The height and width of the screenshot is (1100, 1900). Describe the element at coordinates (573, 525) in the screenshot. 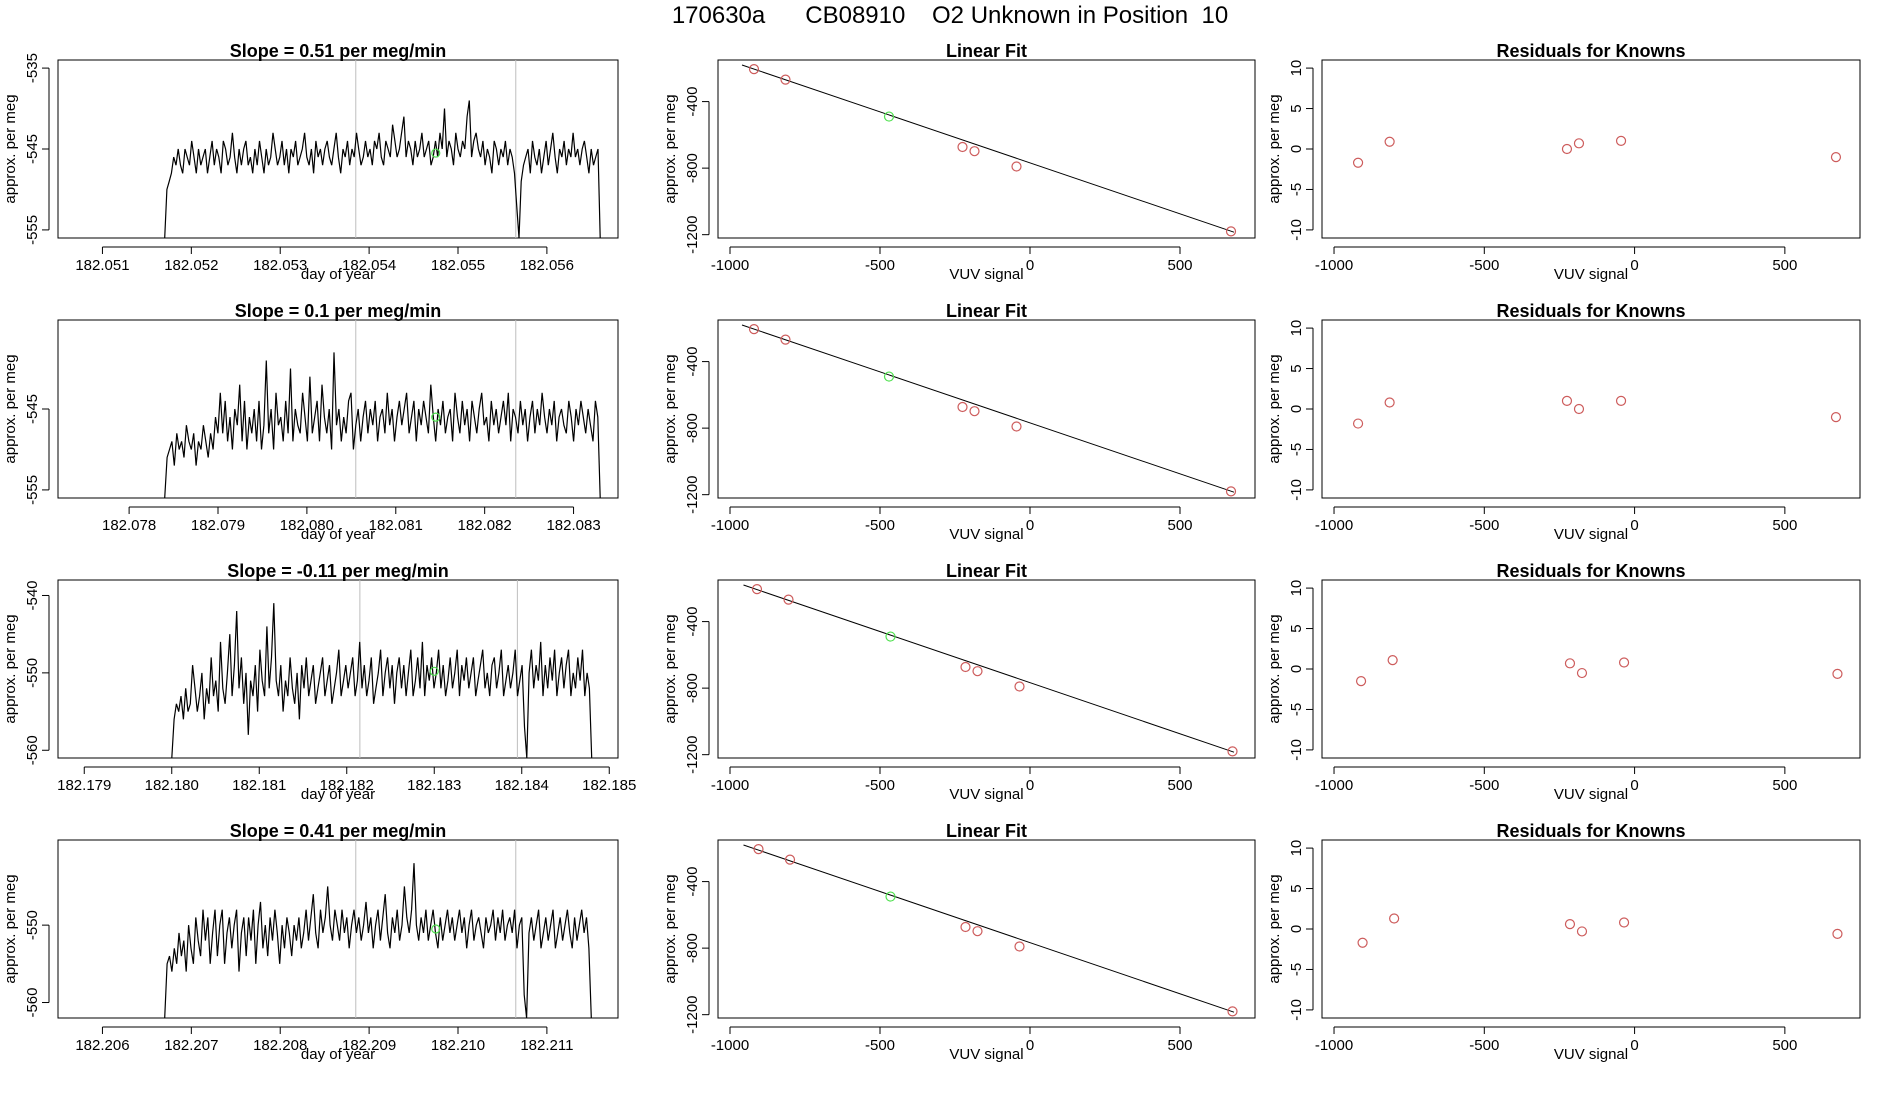

I see `x-tick-label: 182.083` at that location.